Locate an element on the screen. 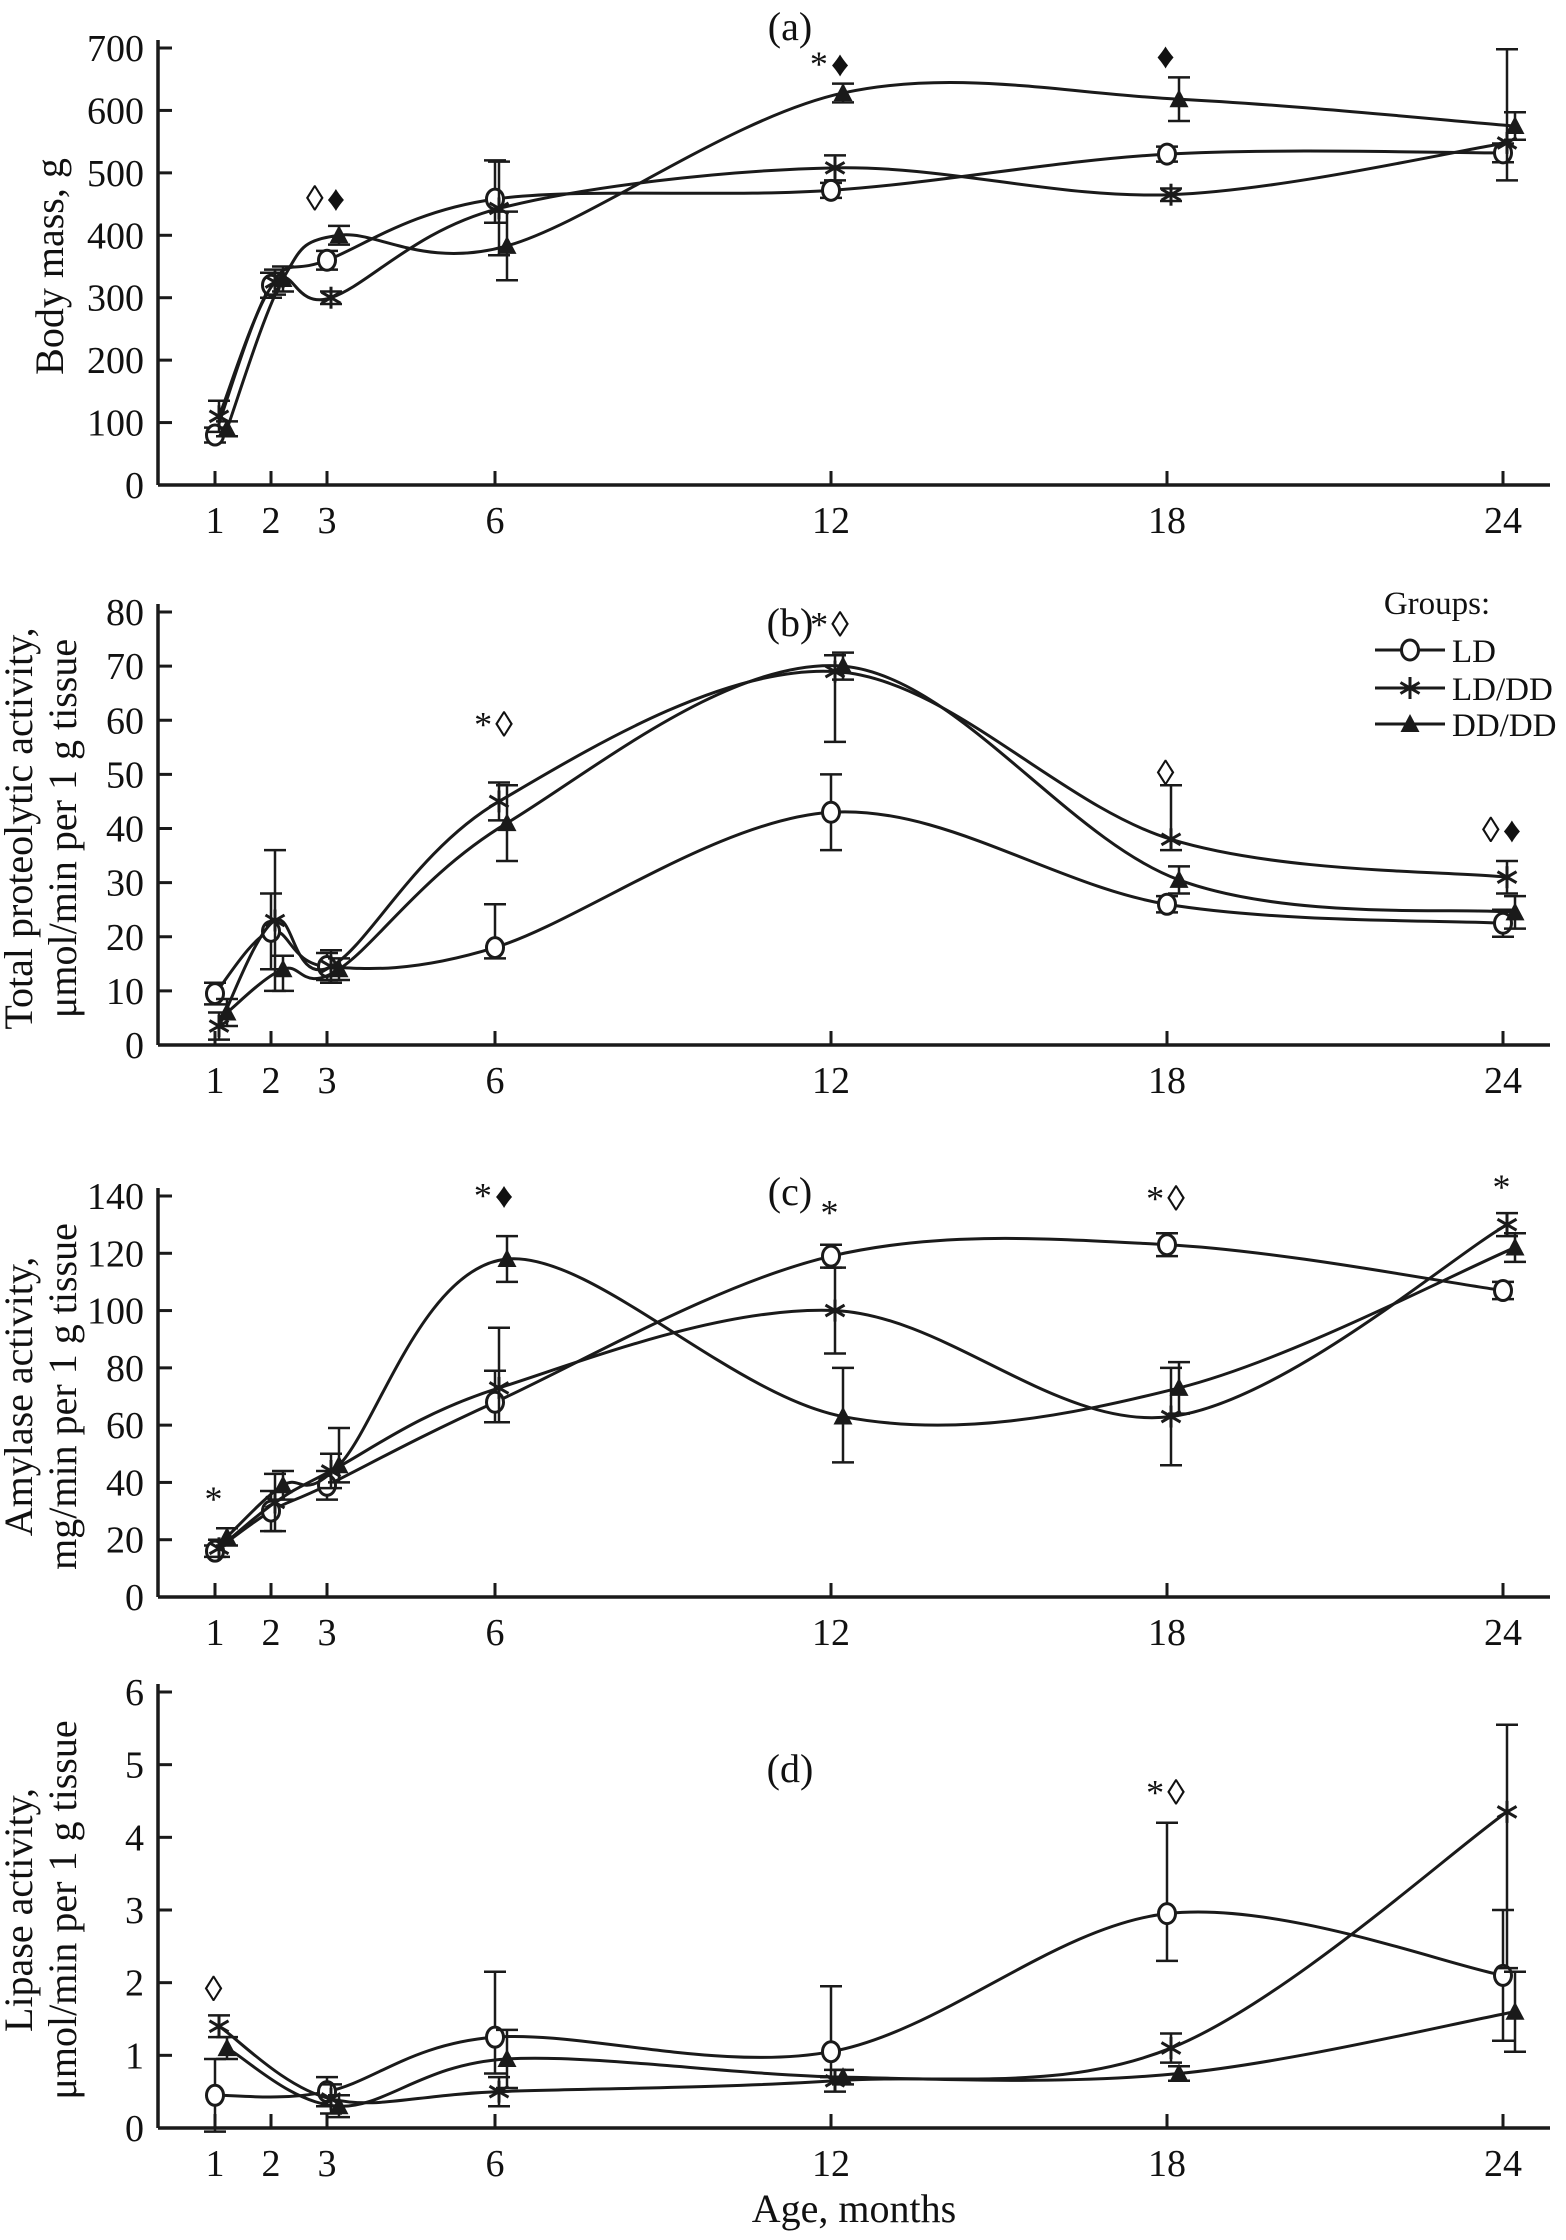 This screenshot has height=2240, width=1566. x-tick-label: 18 is located at coordinates (1167, 1081).